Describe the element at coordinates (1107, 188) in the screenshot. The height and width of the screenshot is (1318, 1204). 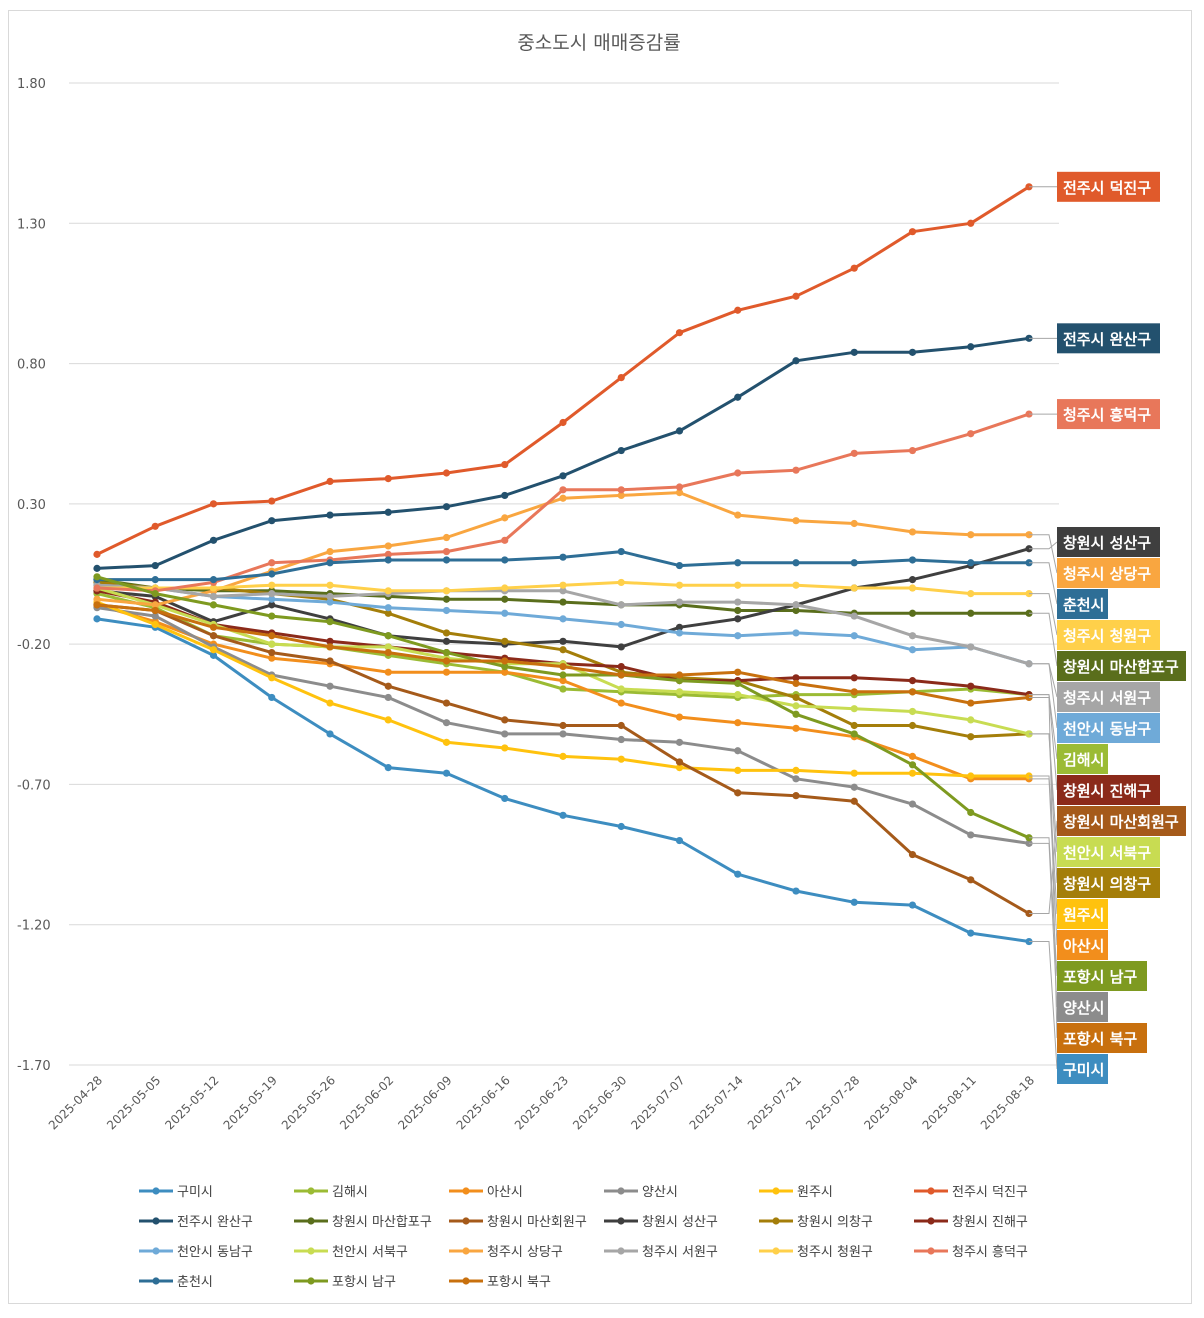
I see `end-label: 전주시 덕진구` at that location.